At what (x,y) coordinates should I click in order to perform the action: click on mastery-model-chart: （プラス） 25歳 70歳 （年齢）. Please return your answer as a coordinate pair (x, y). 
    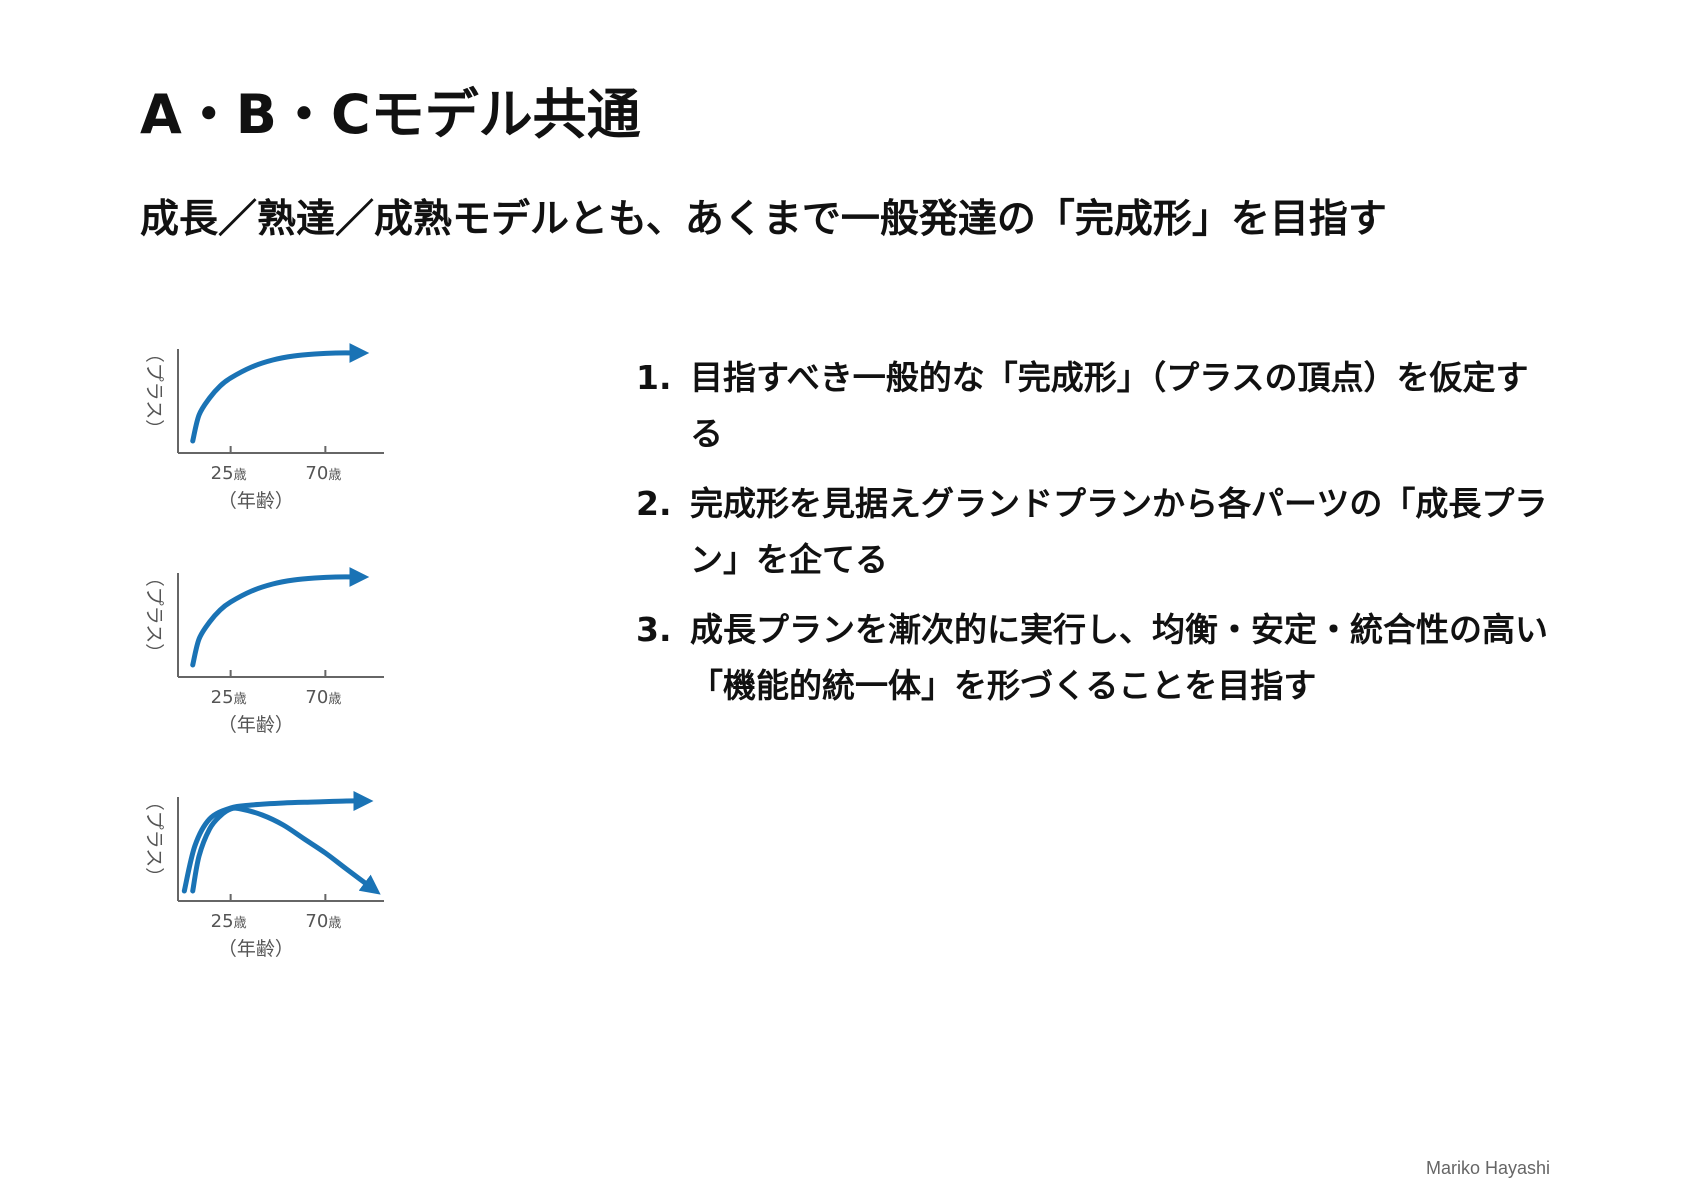
    Looking at the image, I should click on (275, 664).